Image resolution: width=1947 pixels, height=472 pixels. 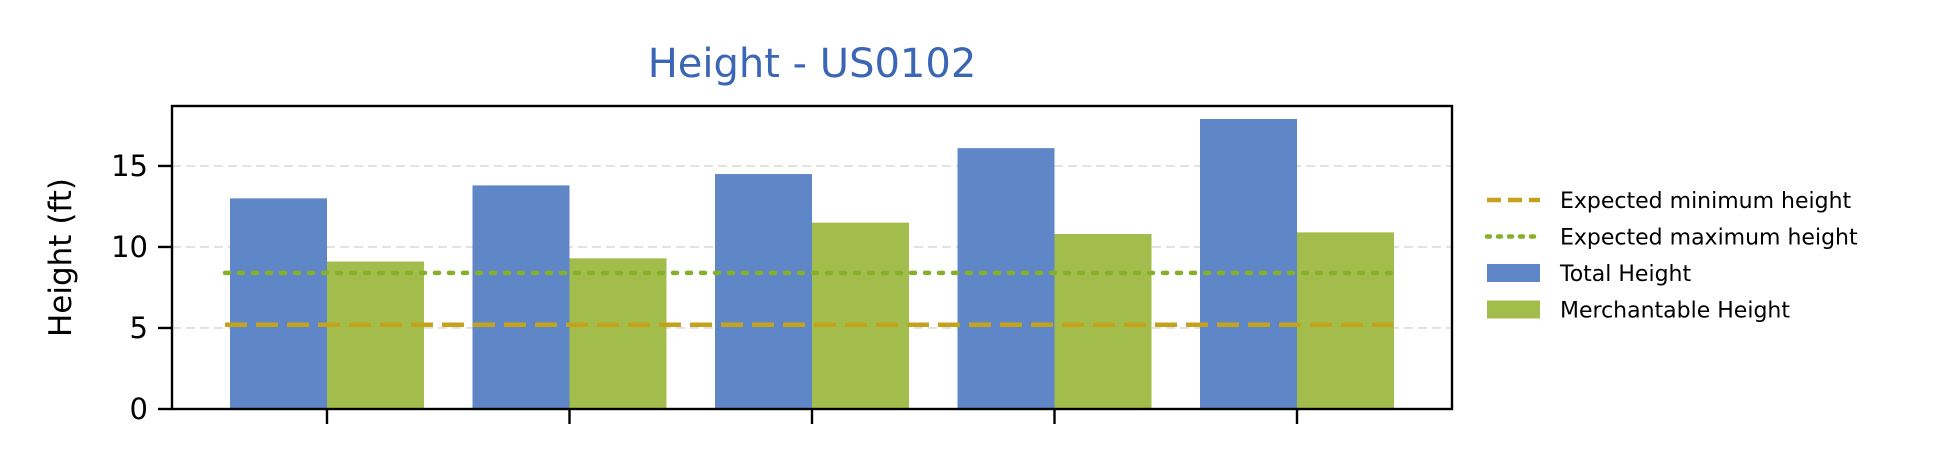 I want to click on reference-lines, so click(x=809, y=298).